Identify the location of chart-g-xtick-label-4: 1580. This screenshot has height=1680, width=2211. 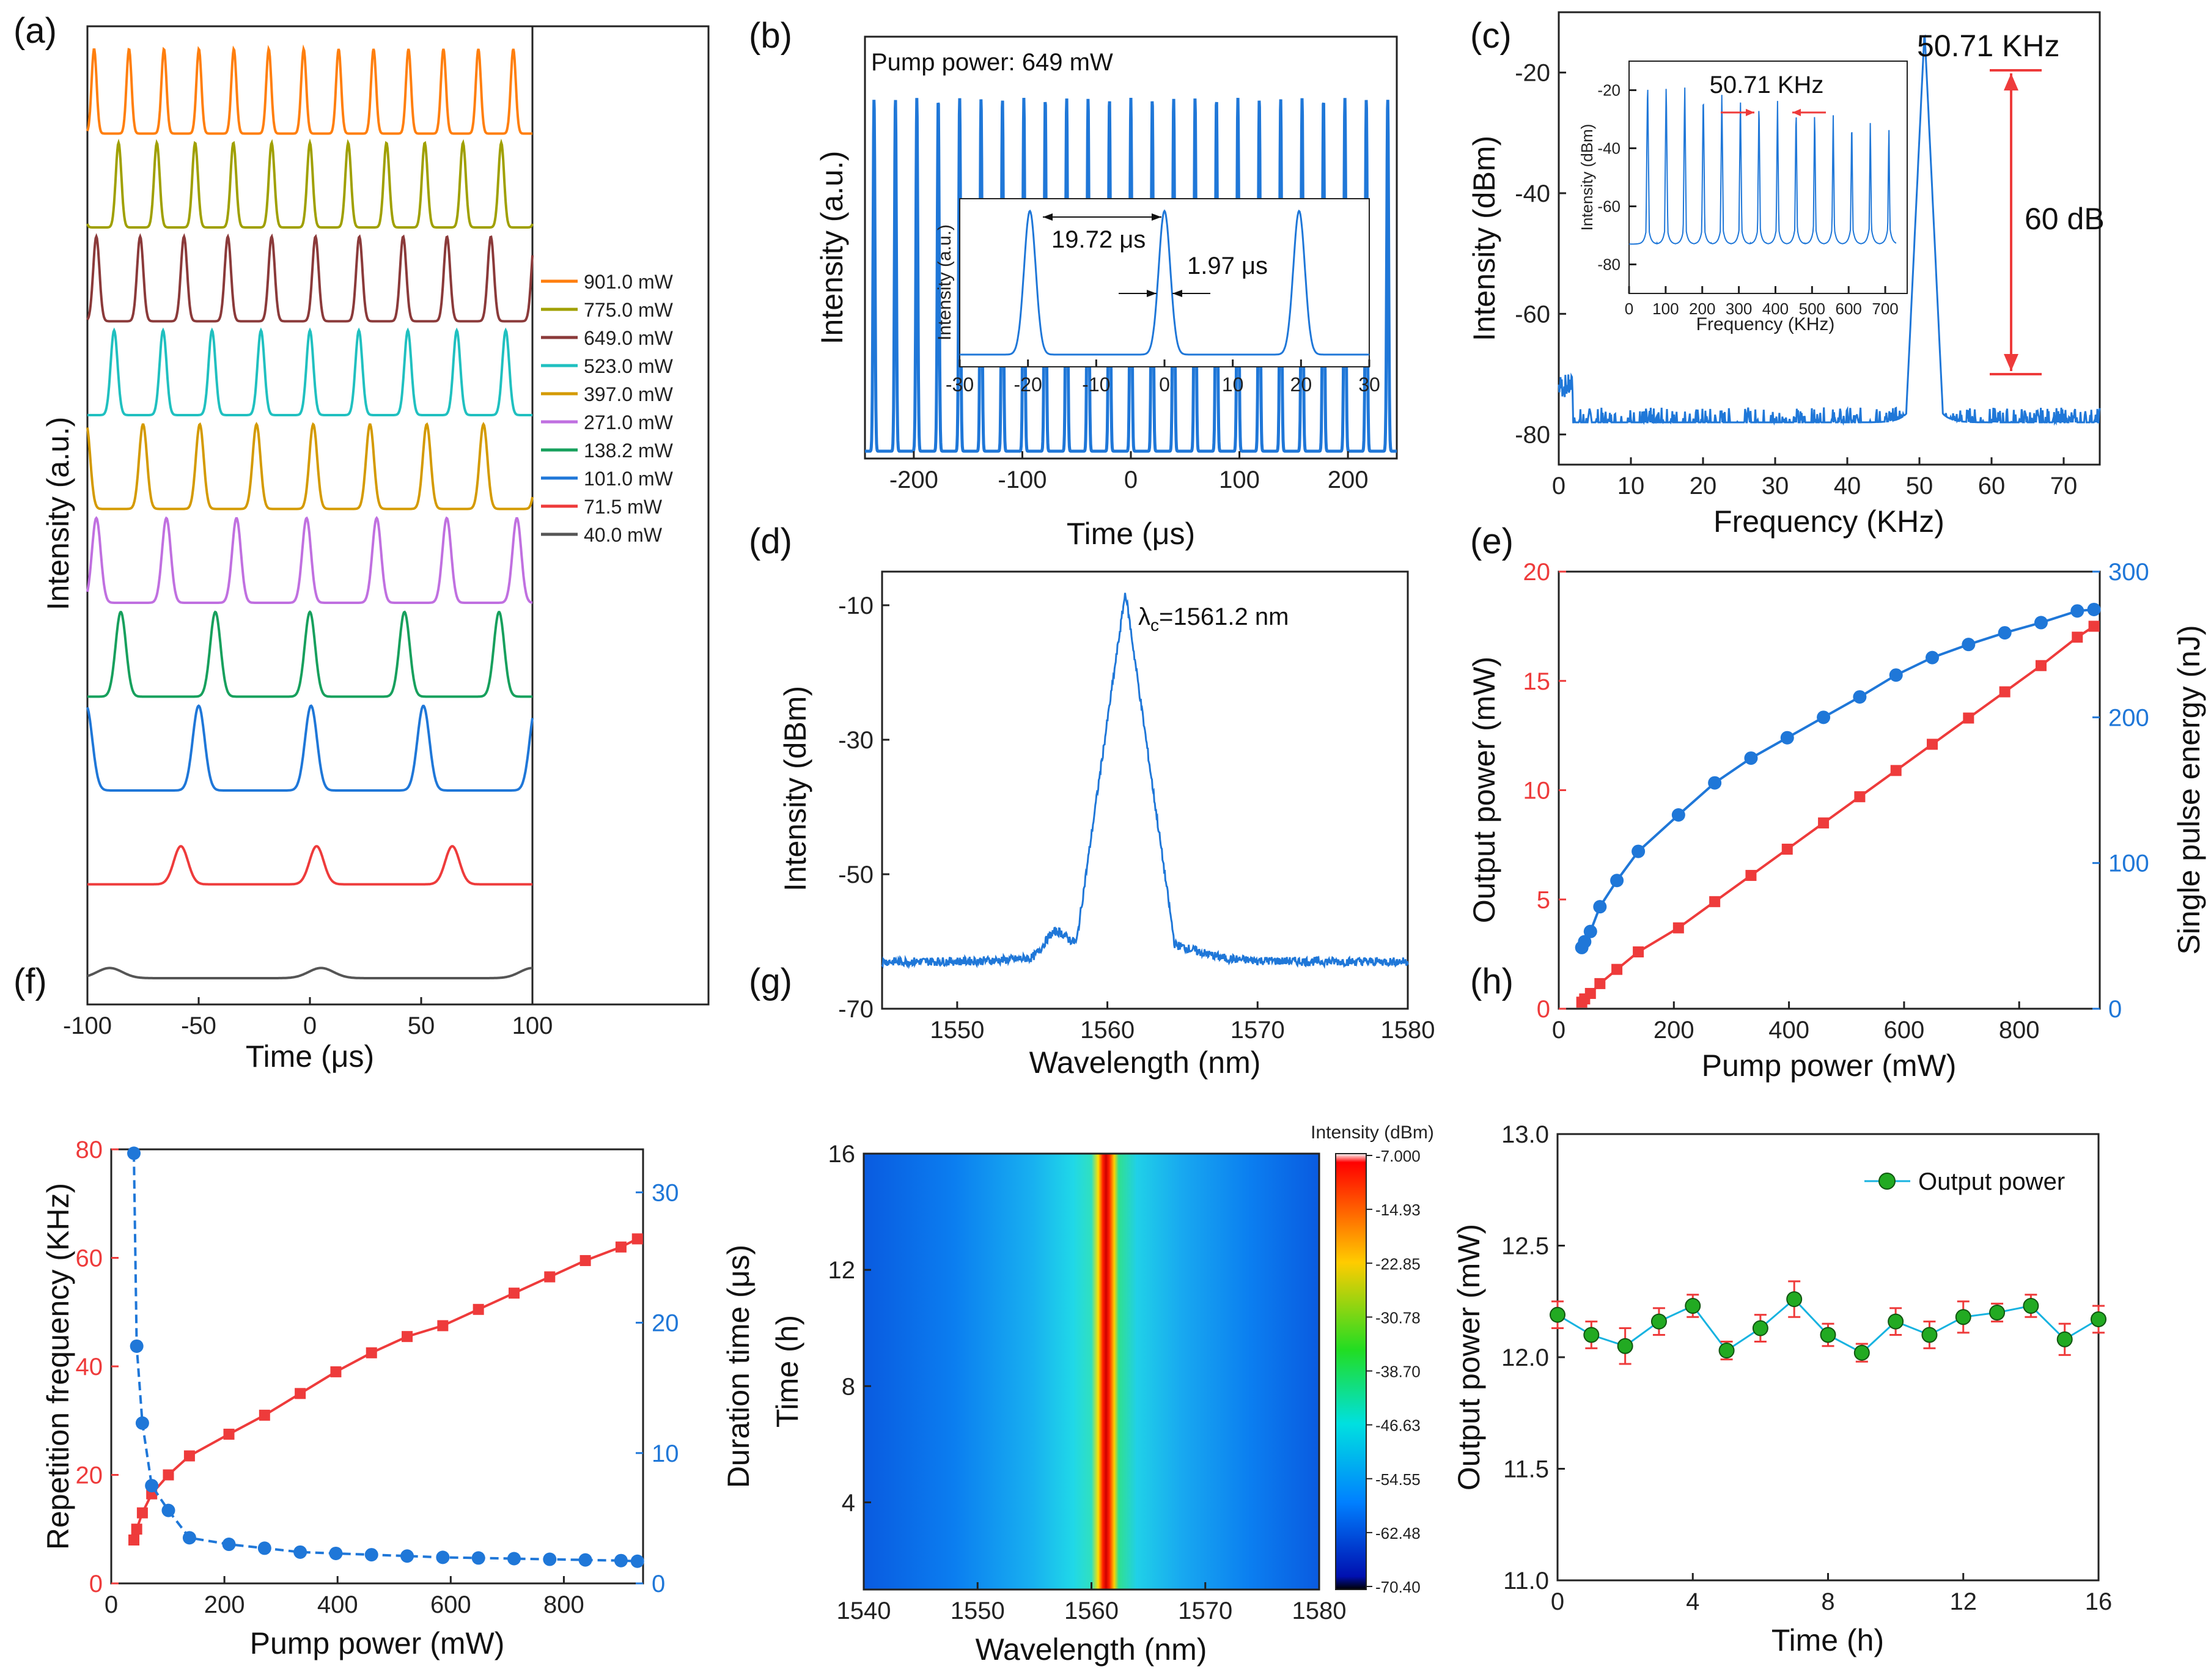
(1319, 1610).